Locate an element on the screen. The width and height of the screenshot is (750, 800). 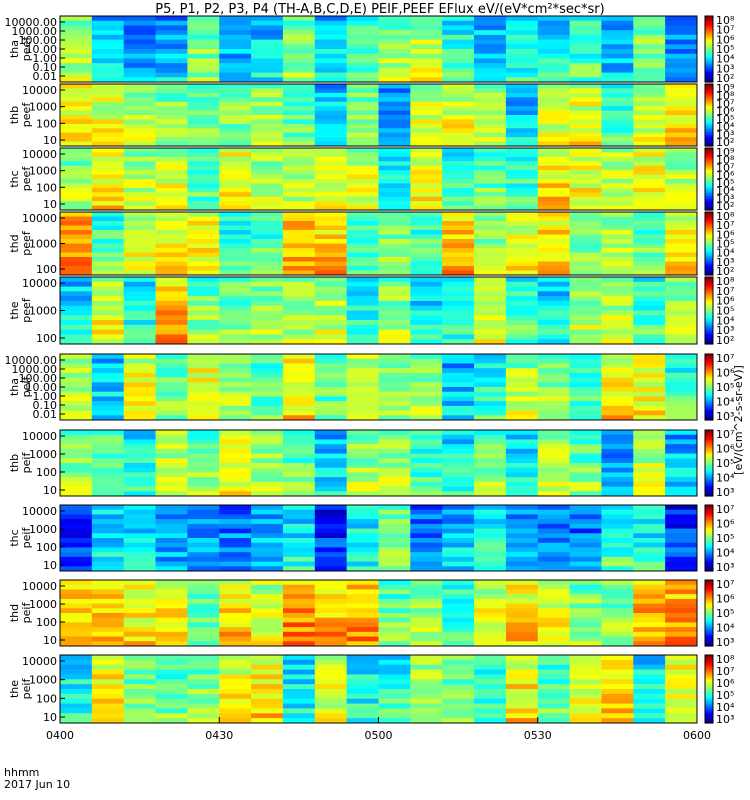
colorbar-tick-label: 10³ is located at coordinates (725, 719).